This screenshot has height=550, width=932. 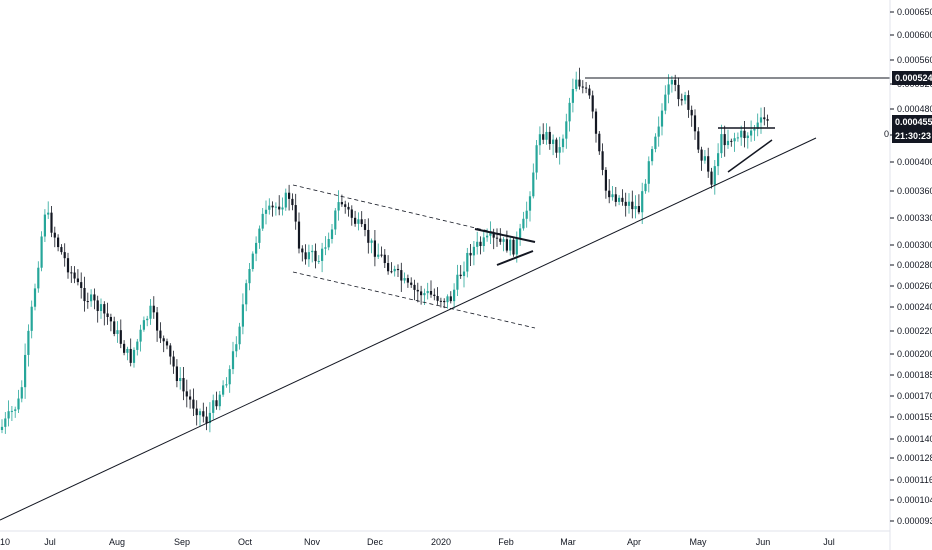 What do you see at coordinates (914, 162) in the screenshot?
I see `price-tick-label: 0.00040000` at bounding box center [914, 162].